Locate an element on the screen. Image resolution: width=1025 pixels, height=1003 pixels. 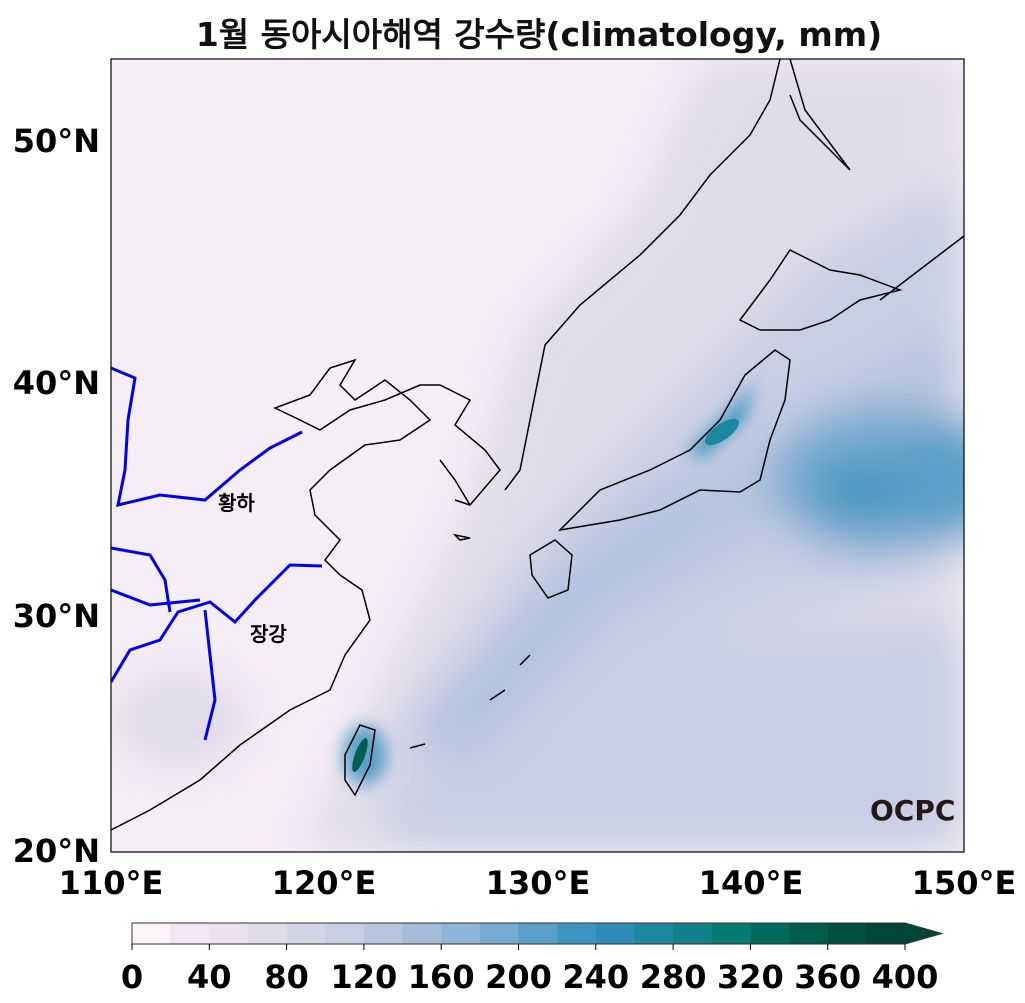
colorbar is located at coordinates (537, 936).